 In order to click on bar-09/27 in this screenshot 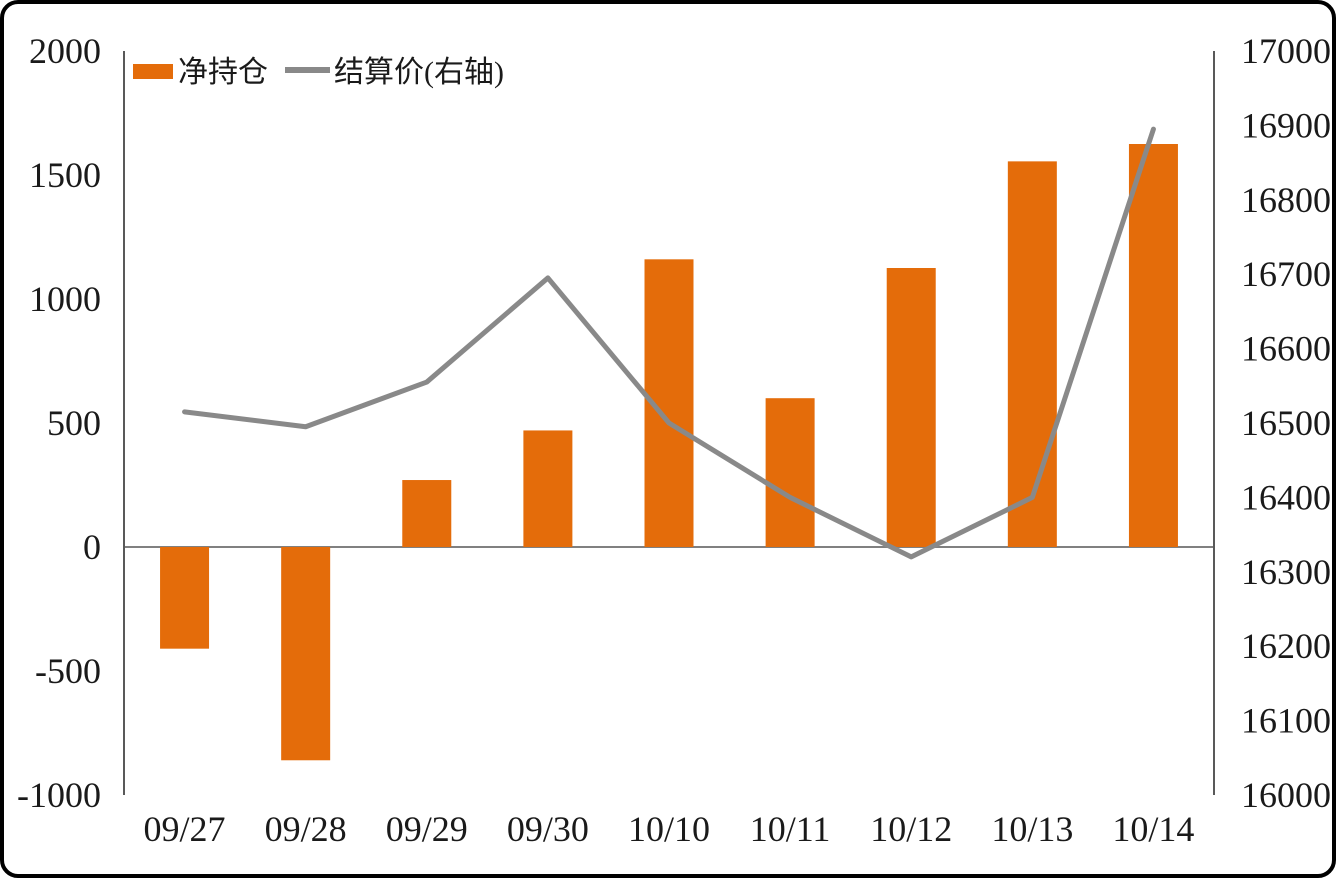, I will do `click(185, 598)`.